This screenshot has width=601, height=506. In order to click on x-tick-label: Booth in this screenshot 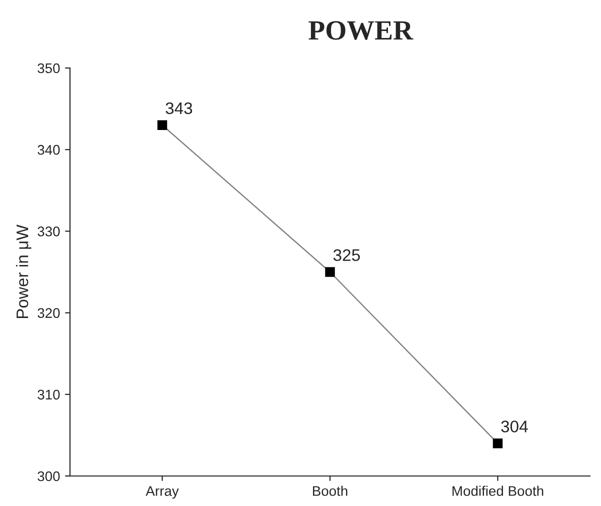, I will do `click(330, 491)`.